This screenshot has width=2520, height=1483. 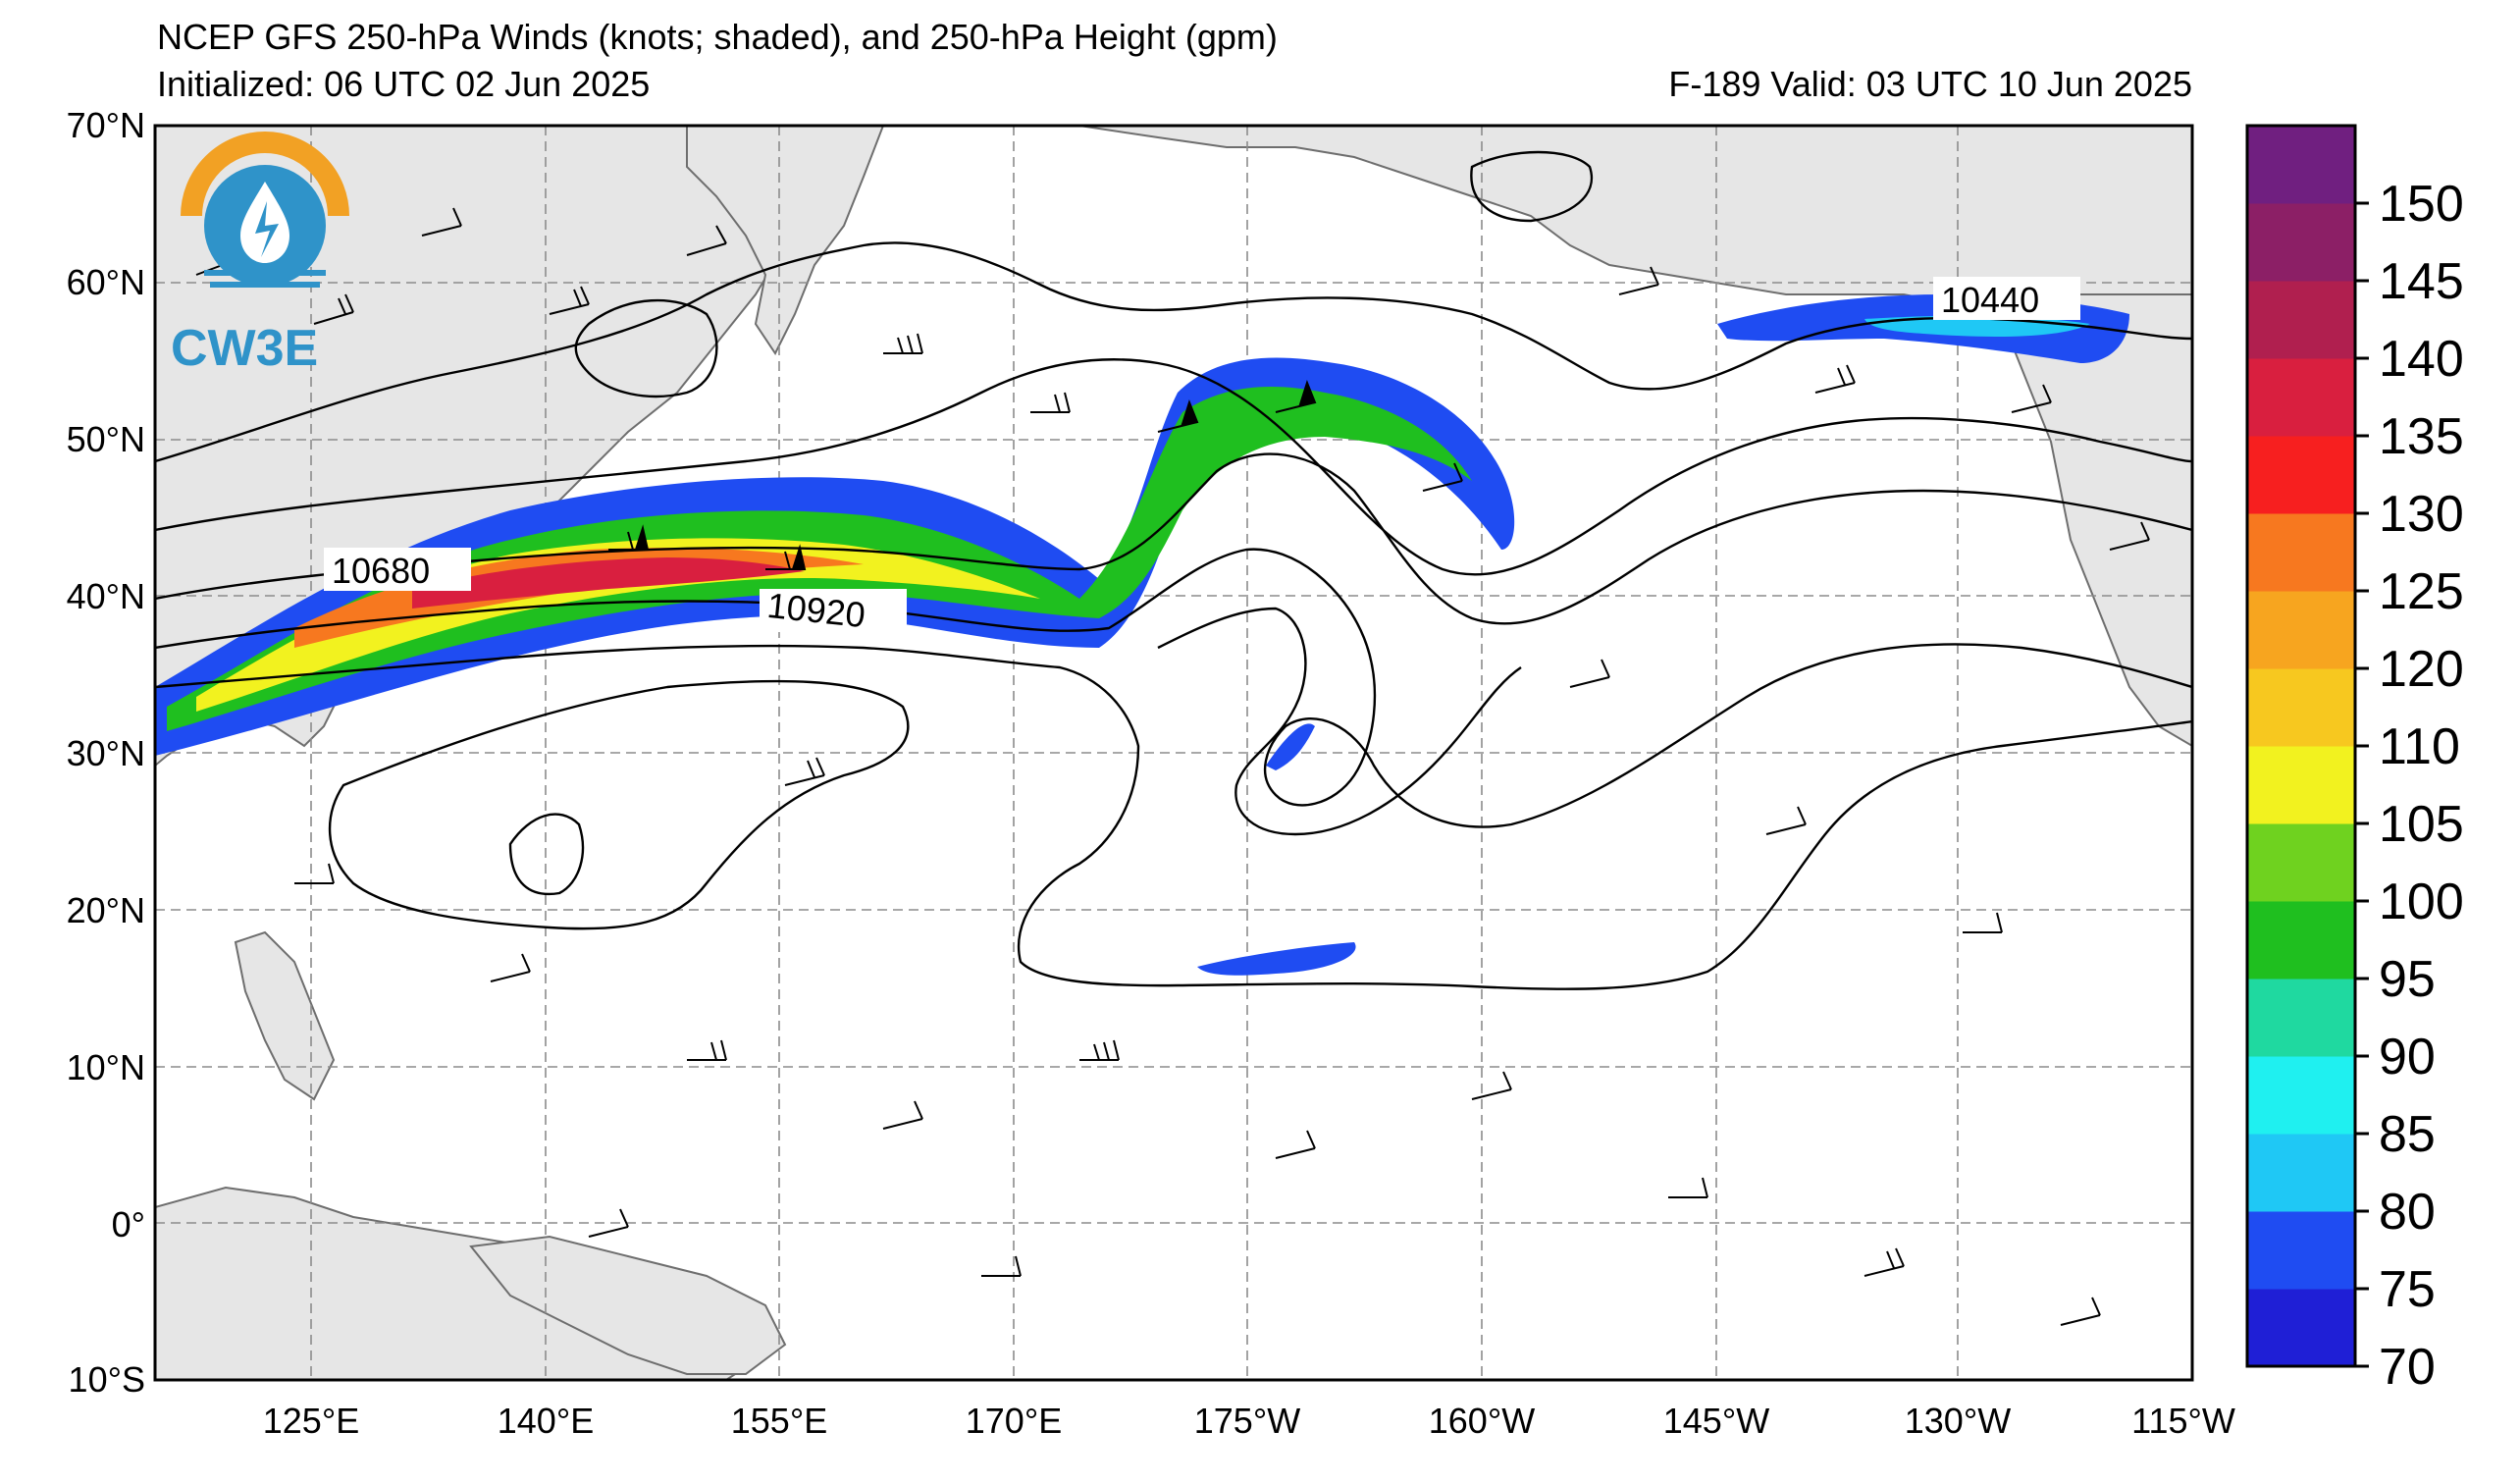 I want to click on colorbar-tick-label: 145, so click(x=2421, y=281).